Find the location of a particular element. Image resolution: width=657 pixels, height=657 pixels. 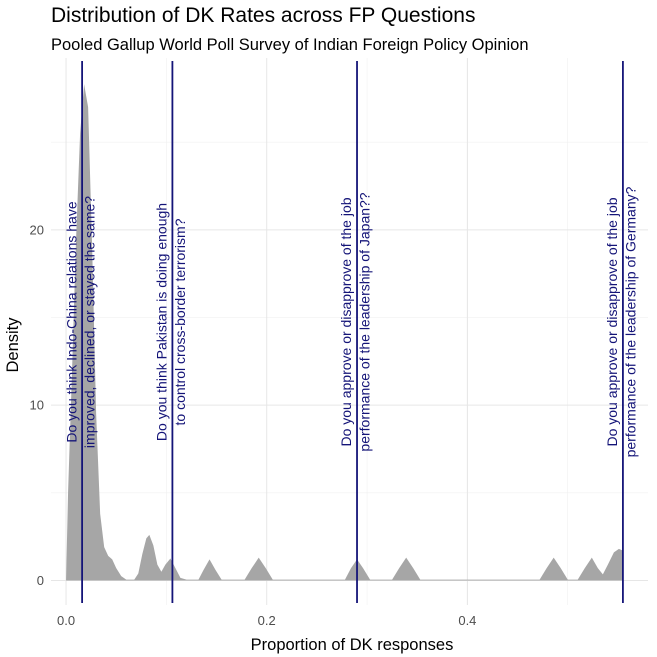

y-tick-label: 0 is located at coordinates (40, 580).